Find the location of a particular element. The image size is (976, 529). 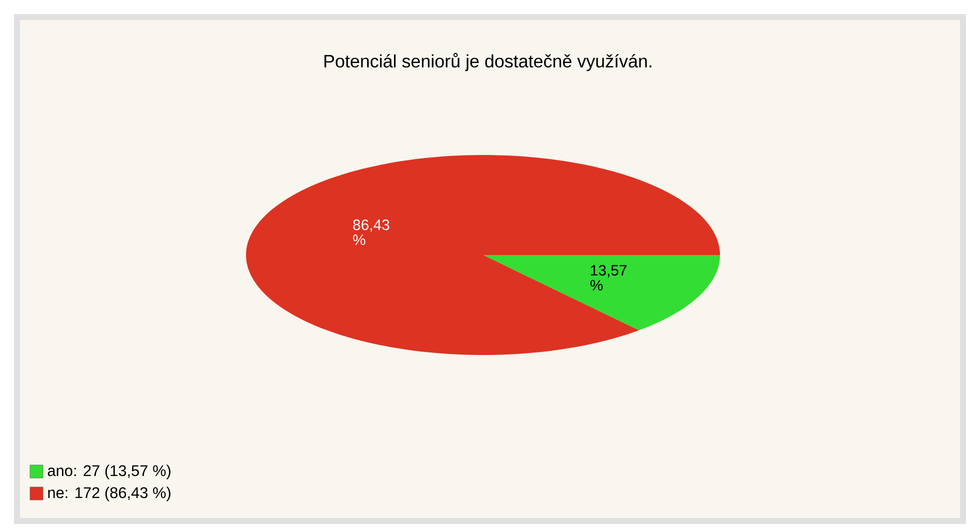

data-label: 13,57 % is located at coordinates (608, 277).